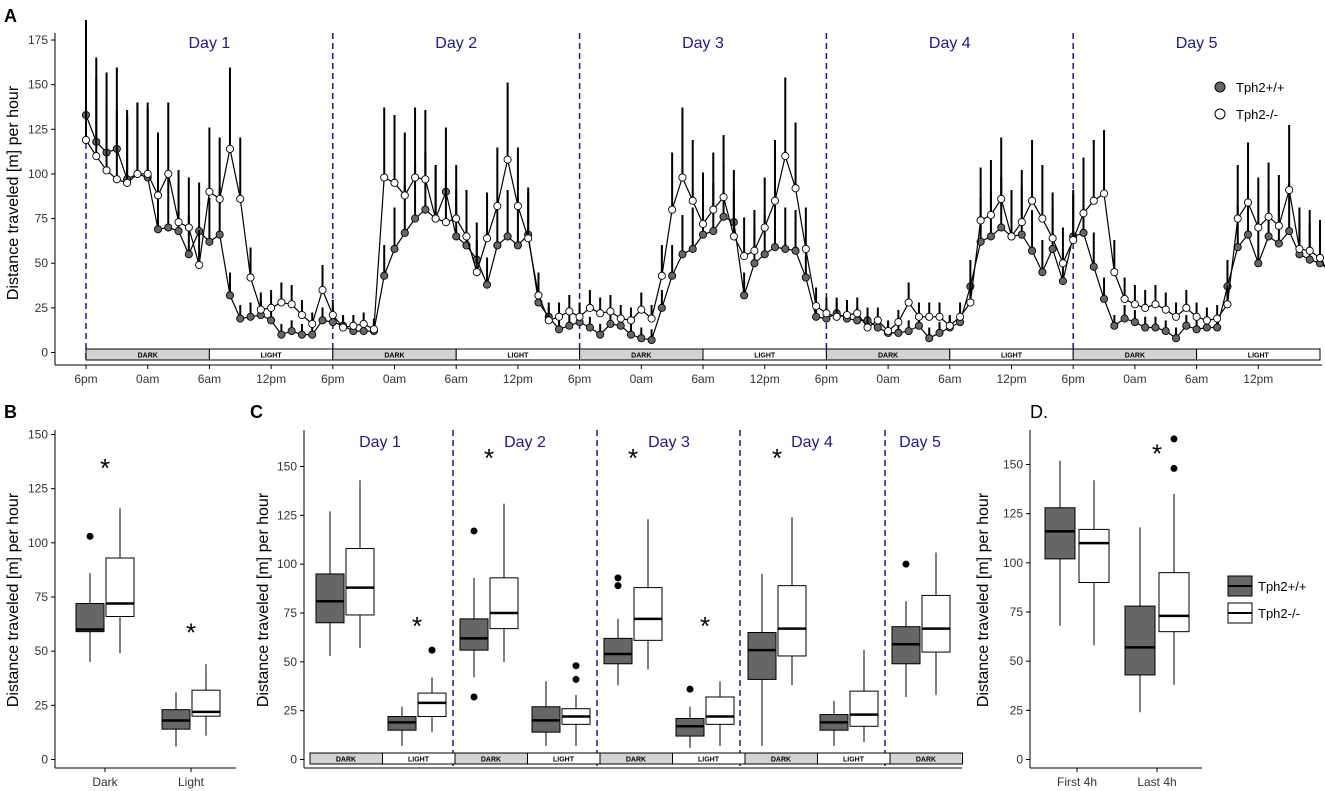 The width and height of the screenshot is (1325, 791). Describe the element at coordinates (1019, 760) in the screenshot. I see `panel-d-y-tick-label: 0` at that location.